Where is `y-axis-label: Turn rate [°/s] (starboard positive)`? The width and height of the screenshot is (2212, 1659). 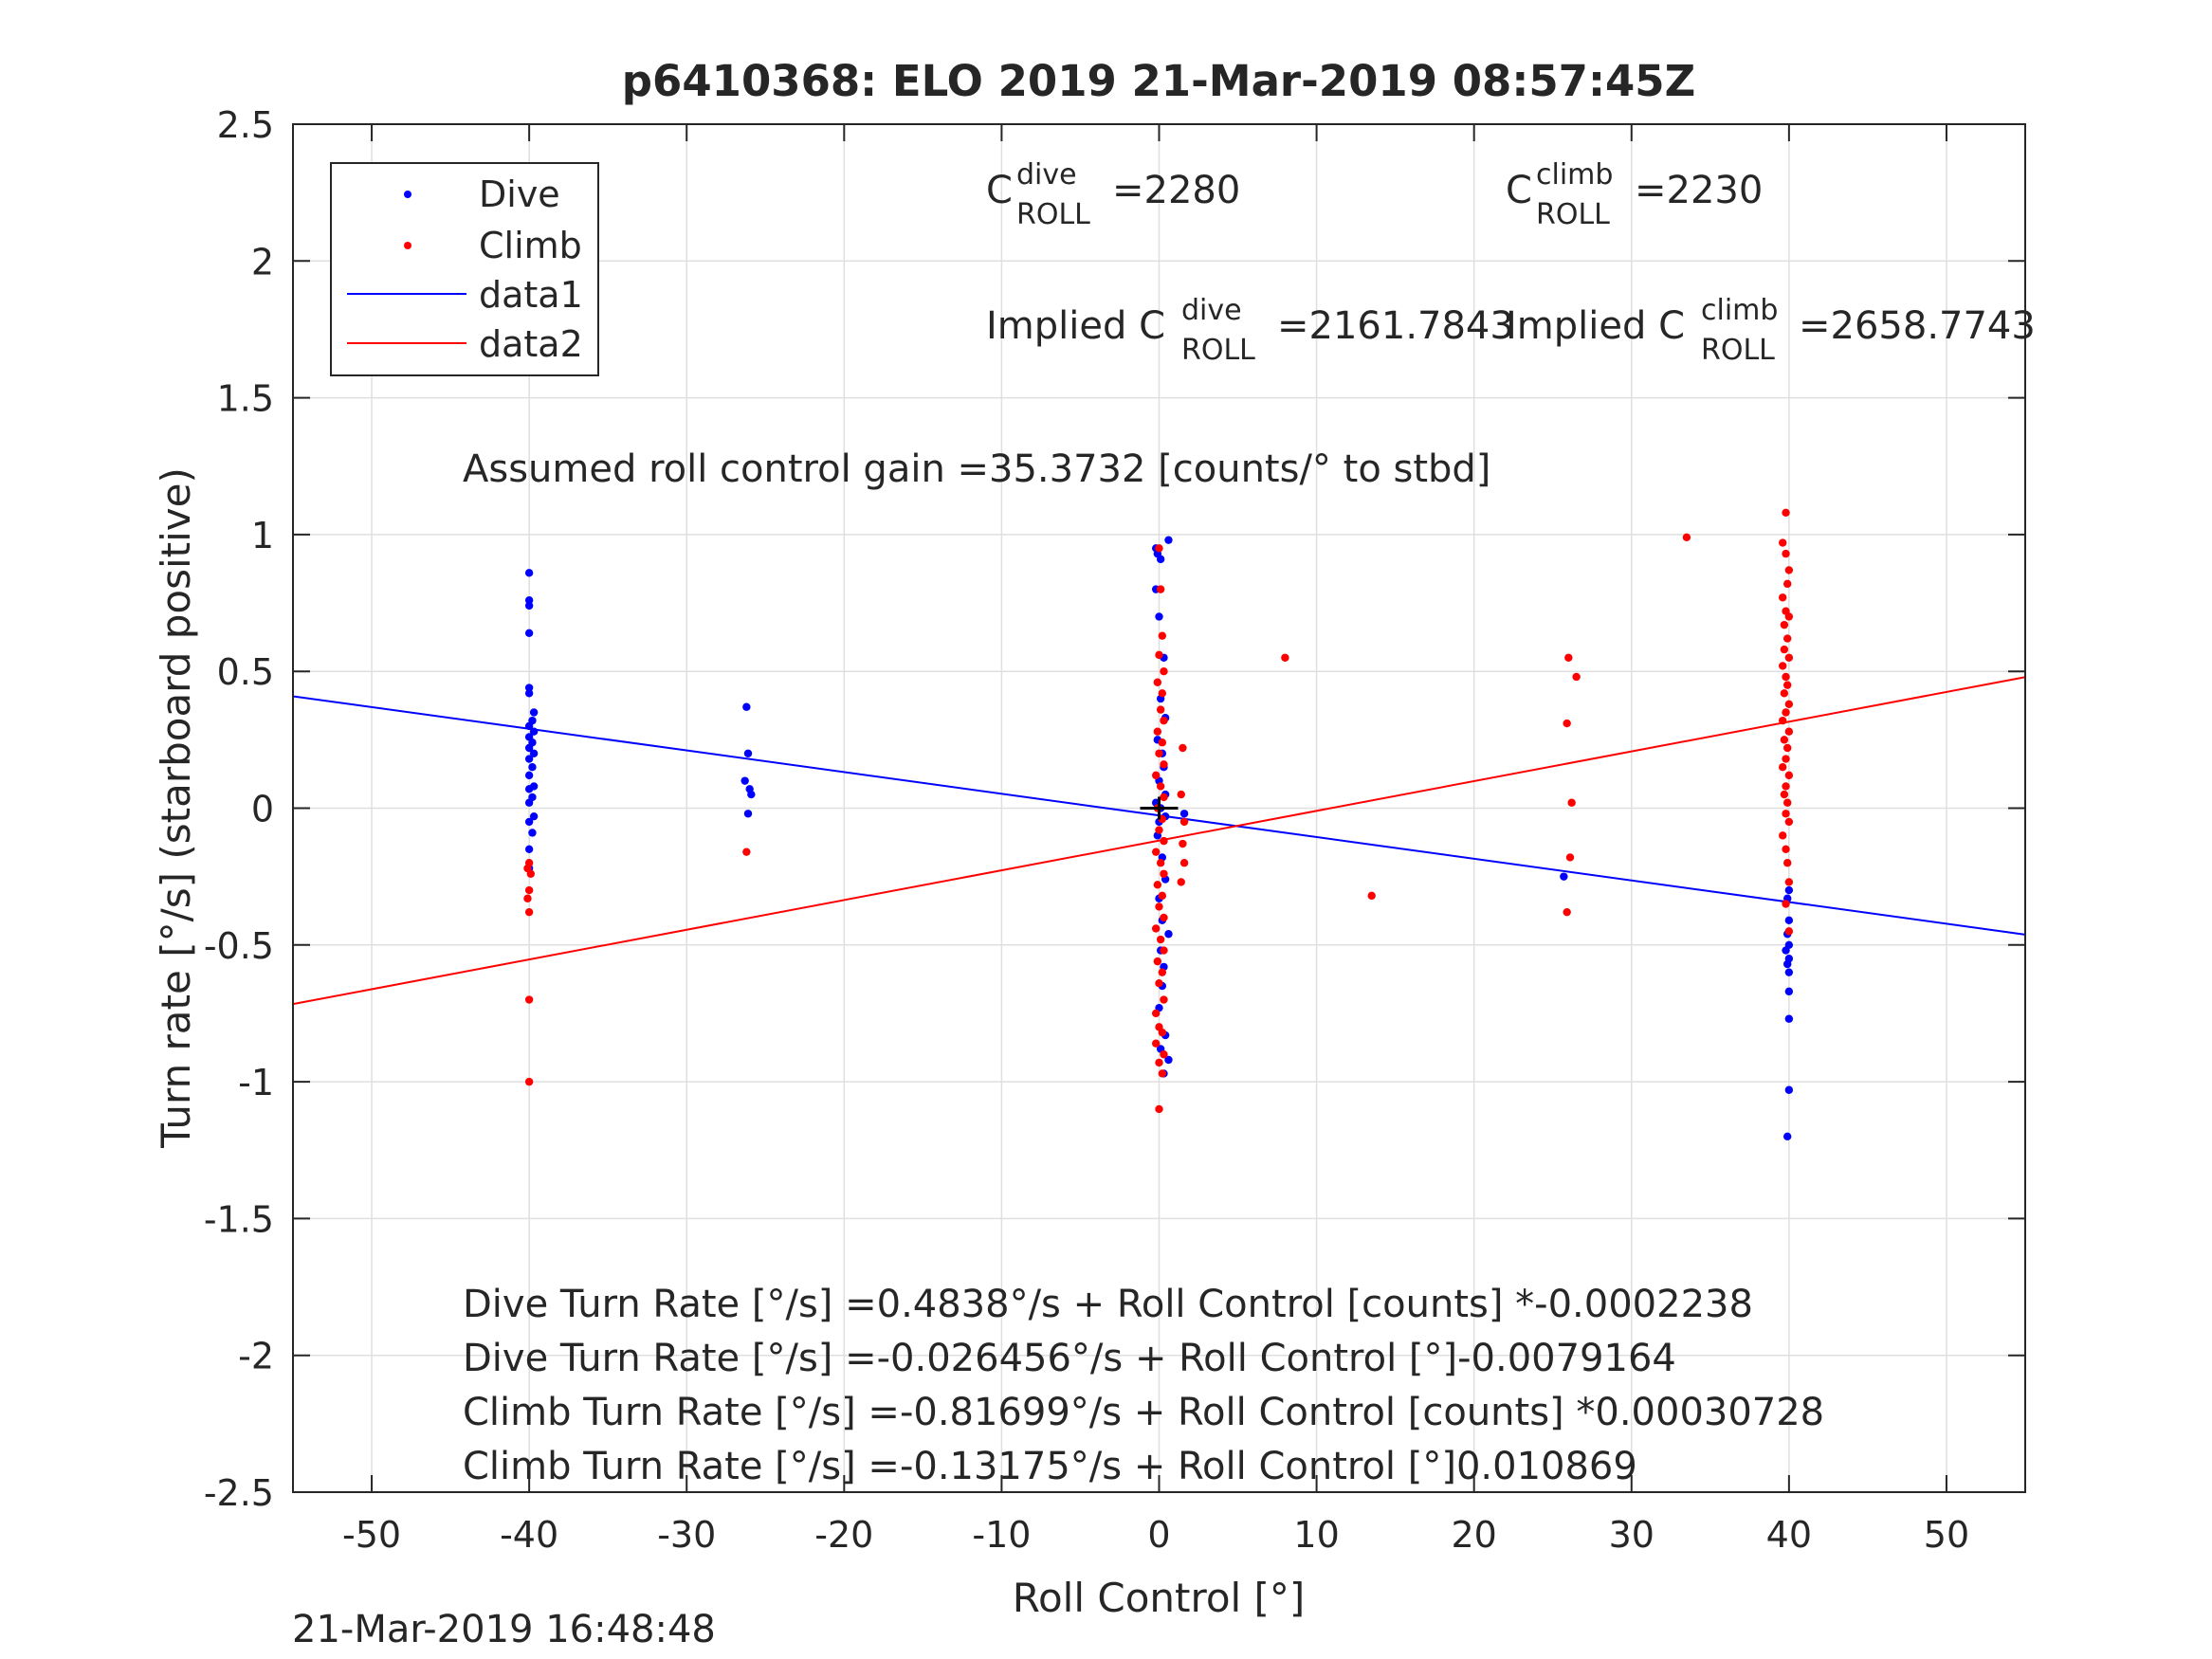 y-axis-label: Turn rate [°/s] (starboard positive) is located at coordinates (176, 808).